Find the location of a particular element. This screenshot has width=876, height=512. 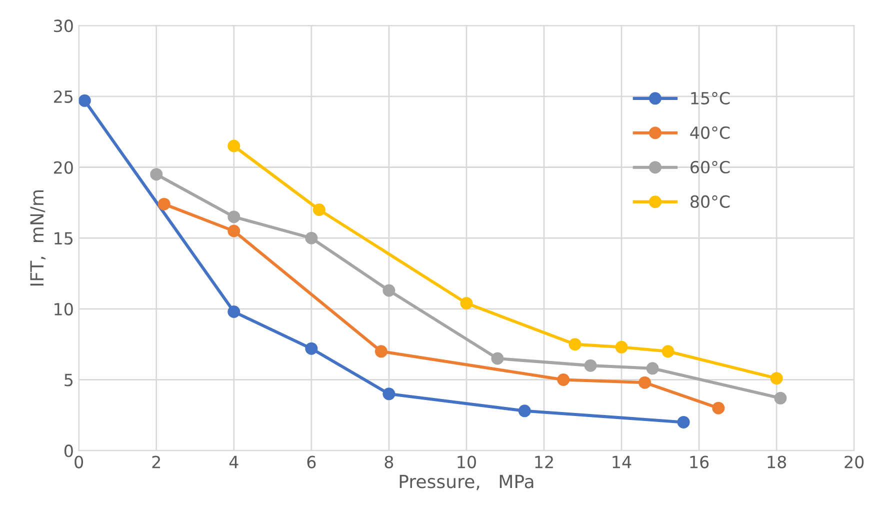

y-tick-label: 20 is located at coordinates (63, 167).